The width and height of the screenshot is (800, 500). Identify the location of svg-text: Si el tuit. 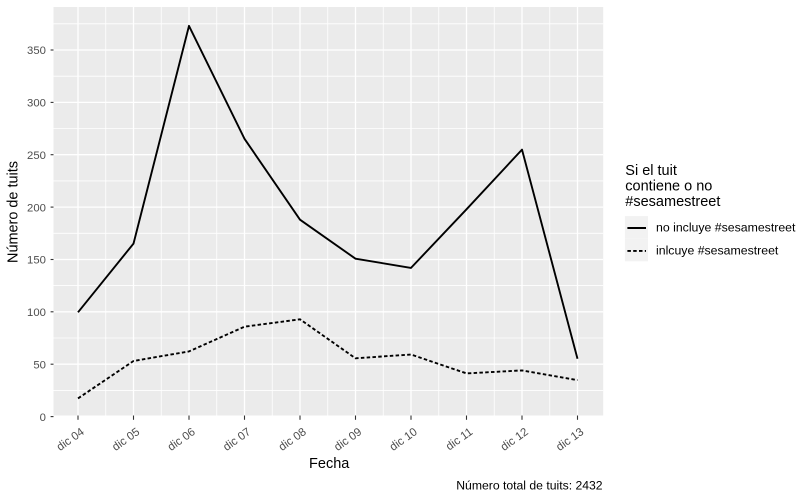
(651, 171).